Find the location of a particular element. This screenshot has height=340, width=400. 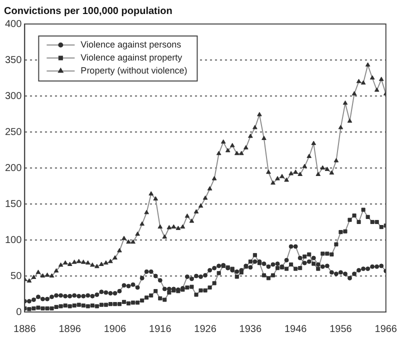

x-tick-label: 1906 is located at coordinates (115, 329).